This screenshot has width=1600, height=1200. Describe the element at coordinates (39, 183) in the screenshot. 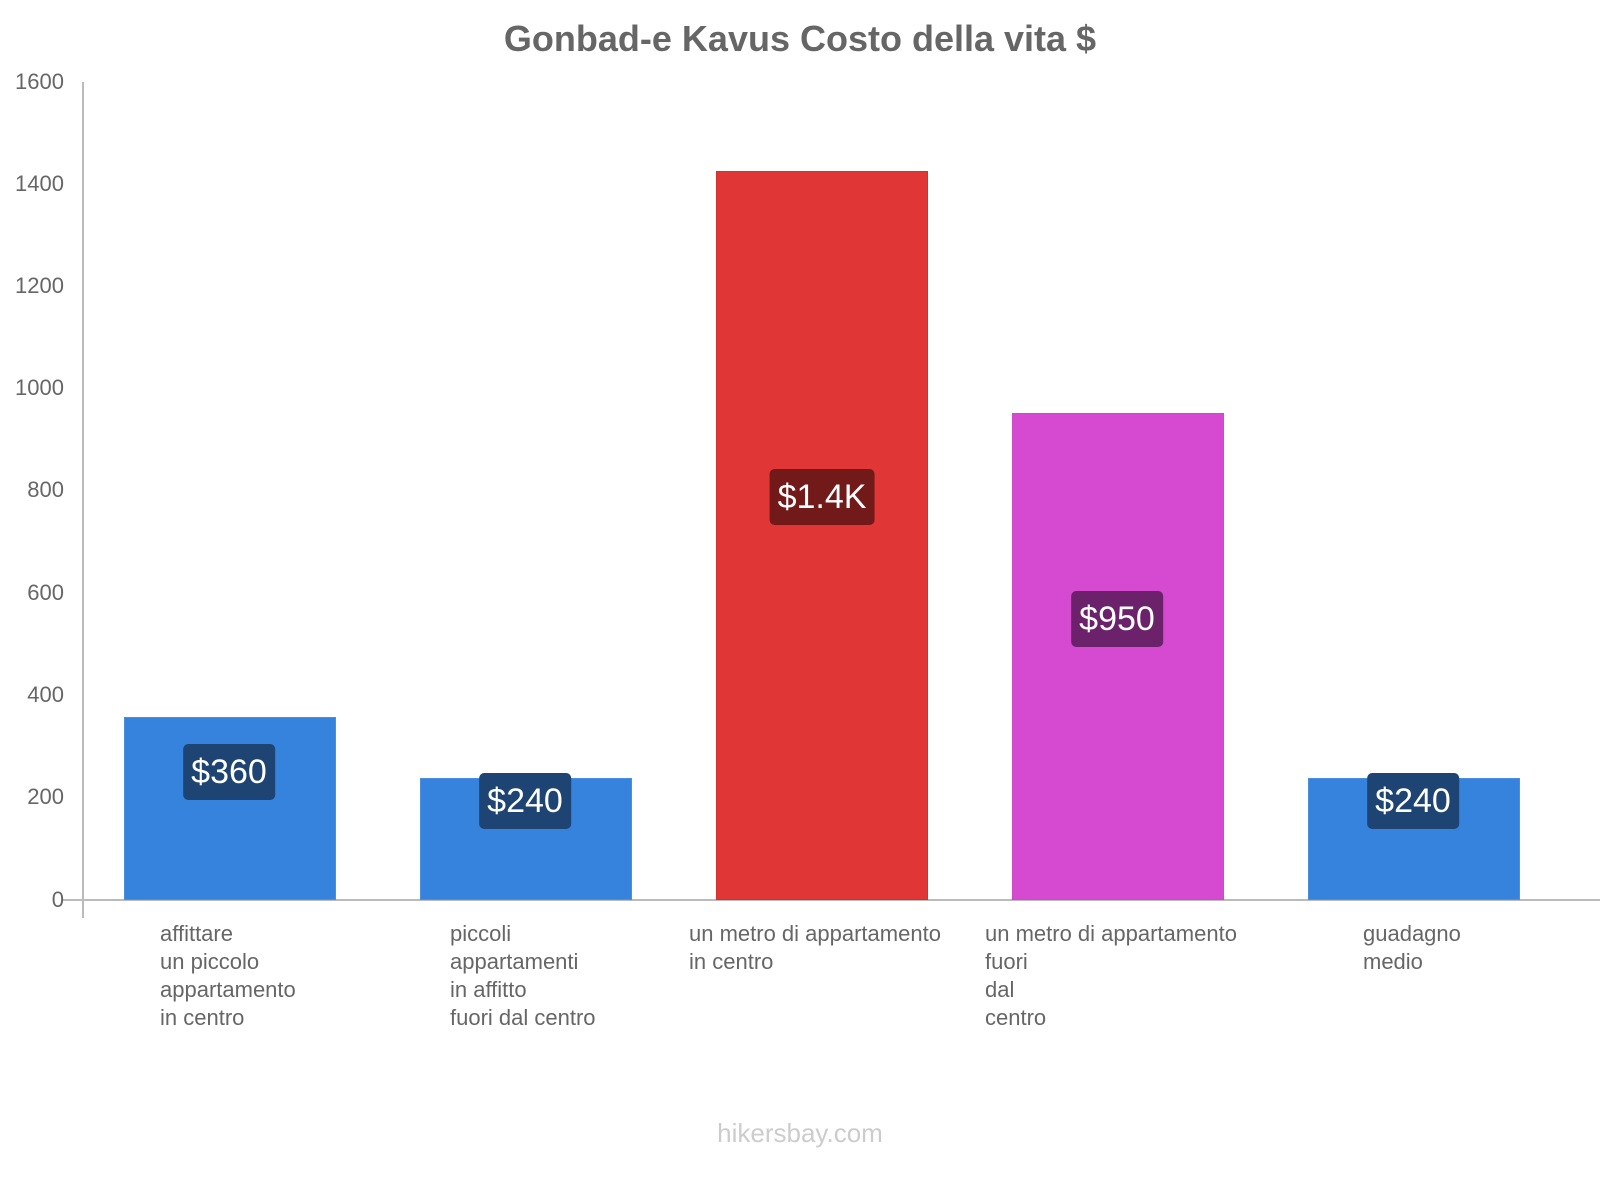

I see `y-tick-label: 1400` at that location.